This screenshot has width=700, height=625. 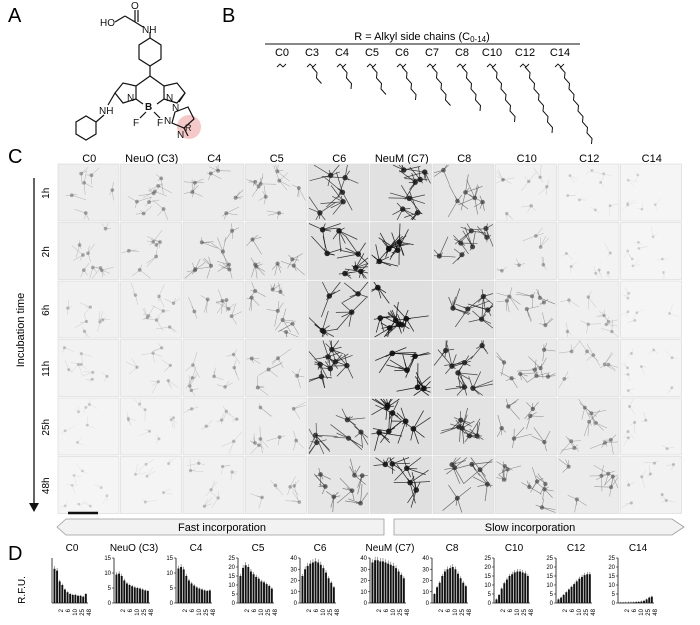 What do you see at coordinates (34, 507) in the screenshot?
I see `time-axis-arrowhead` at bounding box center [34, 507].